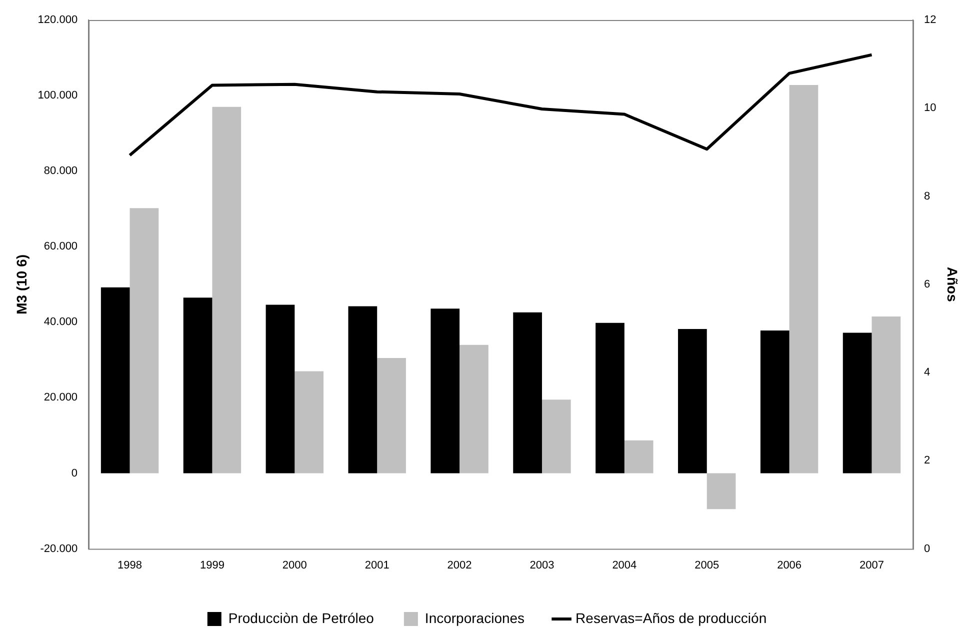 The height and width of the screenshot is (641, 974). What do you see at coordinates (927, 372) in the screenshot?
I see `y2-tick-label: 4` at bounding box center [927, 372].